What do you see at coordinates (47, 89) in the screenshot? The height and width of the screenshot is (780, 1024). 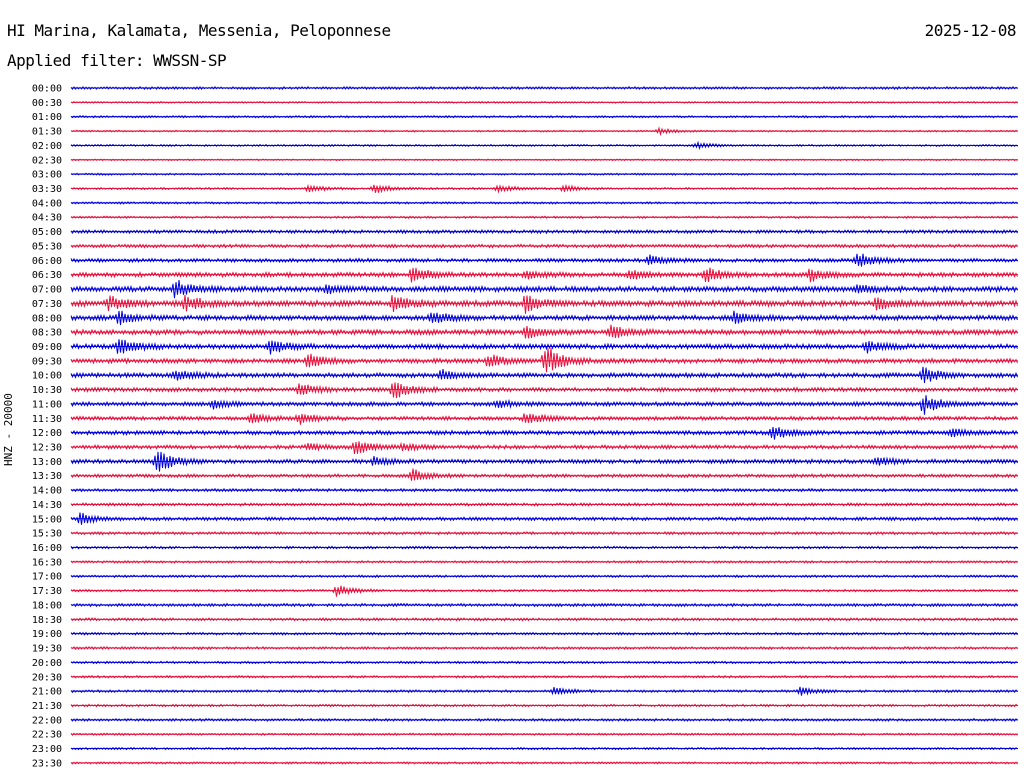 I see `row-time-label: 00:00` at bounding box center [47, 89].